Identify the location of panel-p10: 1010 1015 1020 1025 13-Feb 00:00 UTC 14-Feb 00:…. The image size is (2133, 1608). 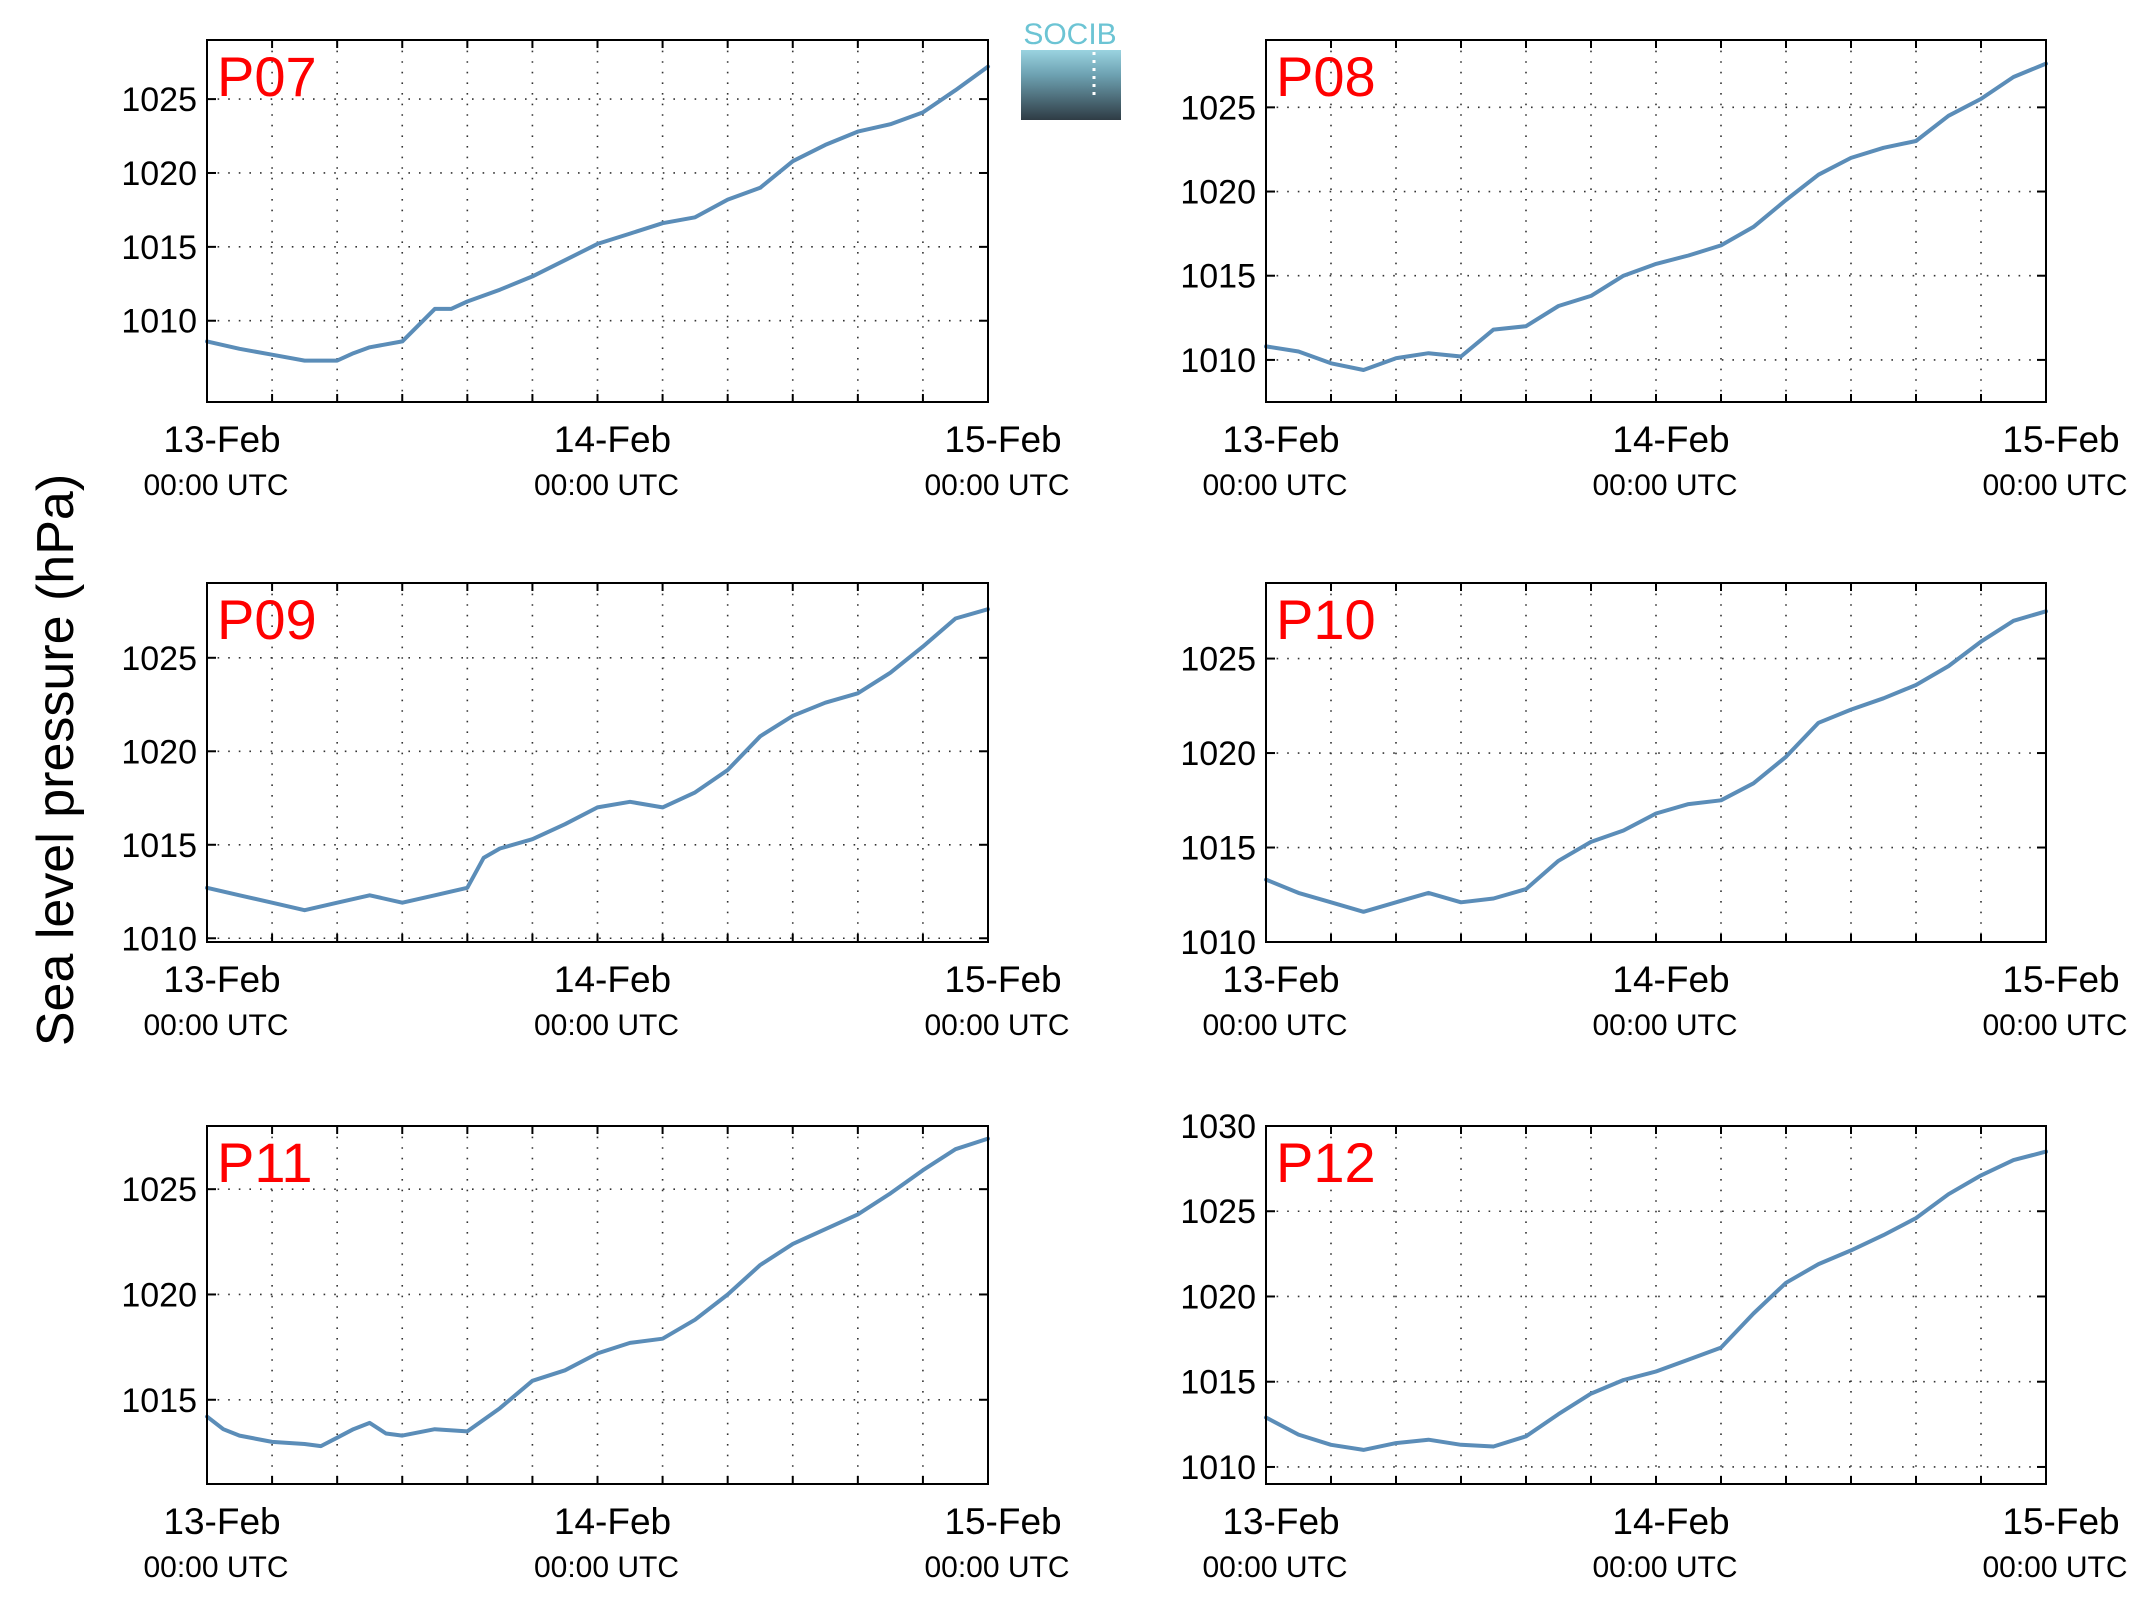
(1654, 812).